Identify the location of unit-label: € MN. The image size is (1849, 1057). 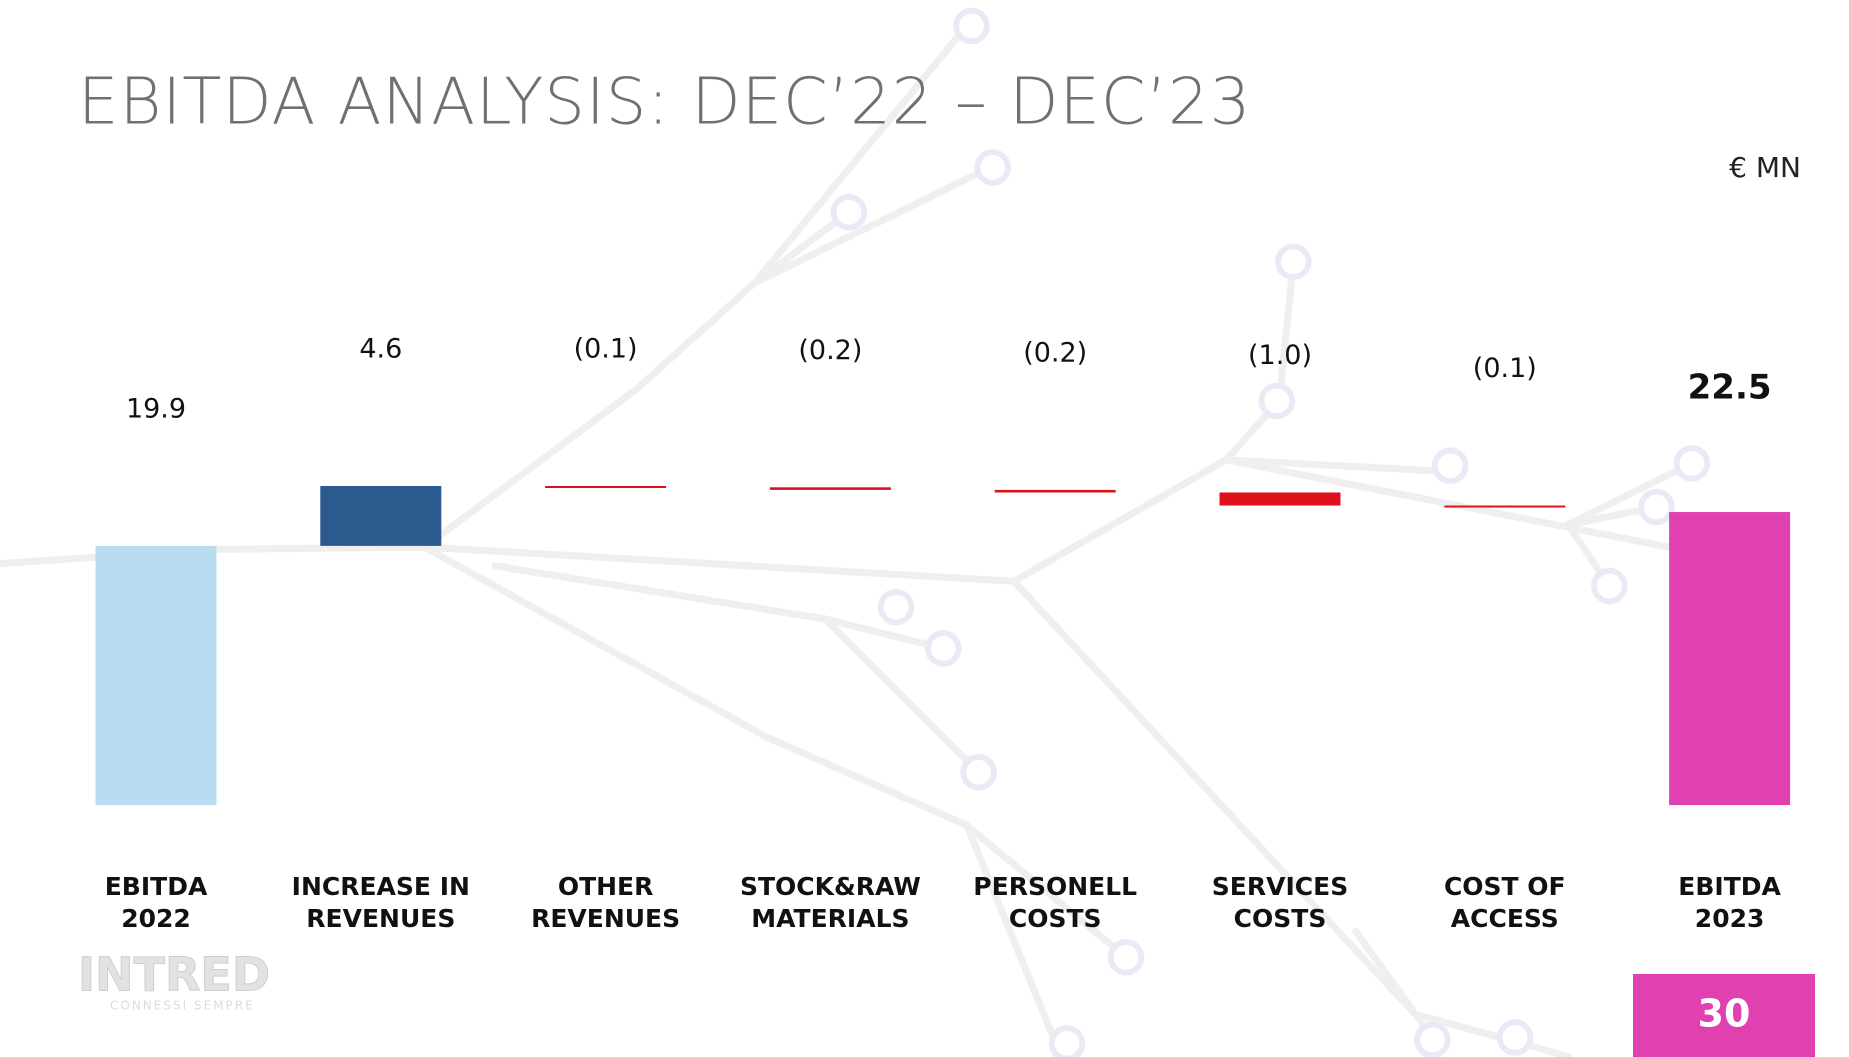
(1765, 167).